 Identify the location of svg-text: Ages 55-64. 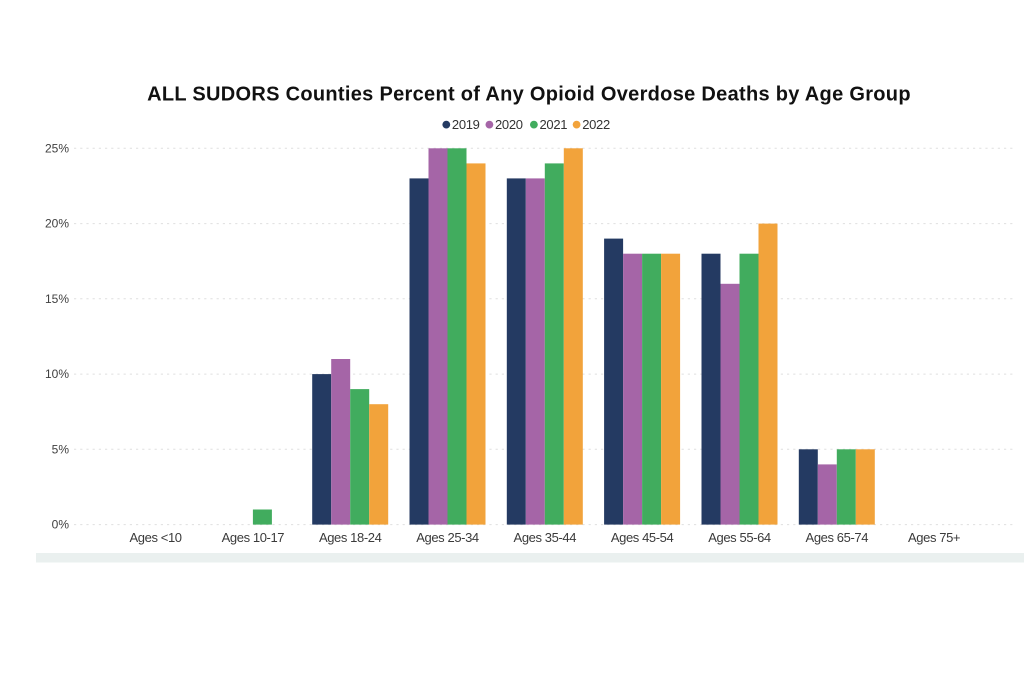
(739, 537).